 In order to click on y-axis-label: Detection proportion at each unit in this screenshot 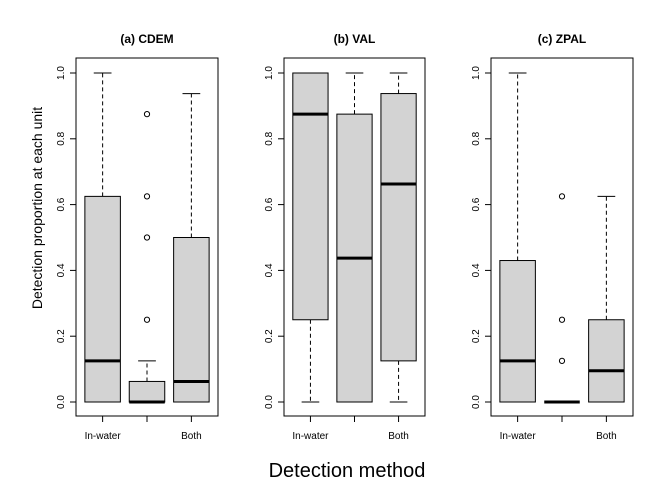, I will do `click(37, 208)`.